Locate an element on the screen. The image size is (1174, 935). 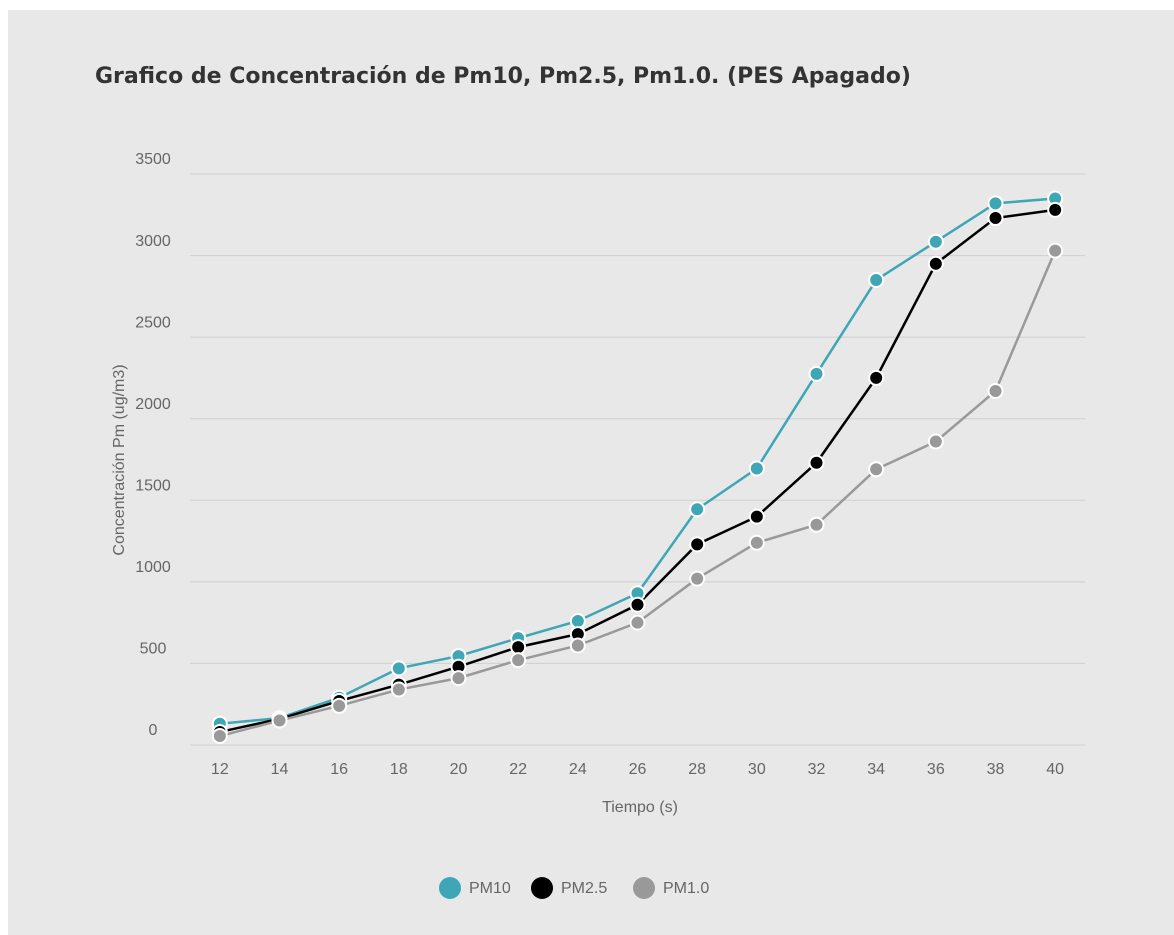
x-tick-label: 32 is located at coordinates (817, 769).